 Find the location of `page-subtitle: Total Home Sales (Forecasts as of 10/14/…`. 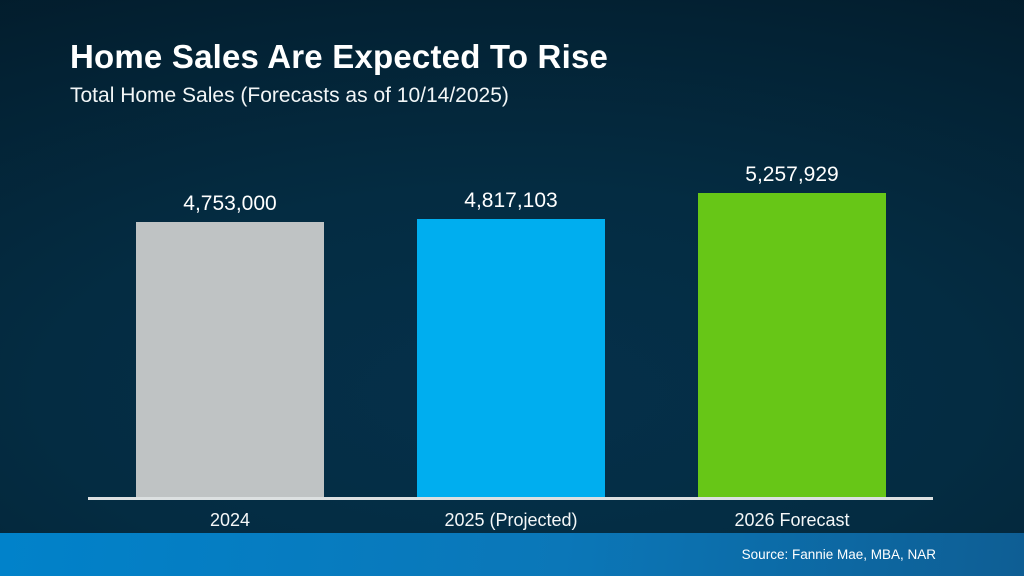

page-subtitle: Total Home Sales (Forecasts as of 10/14/… is located at coordinates (289, 95).